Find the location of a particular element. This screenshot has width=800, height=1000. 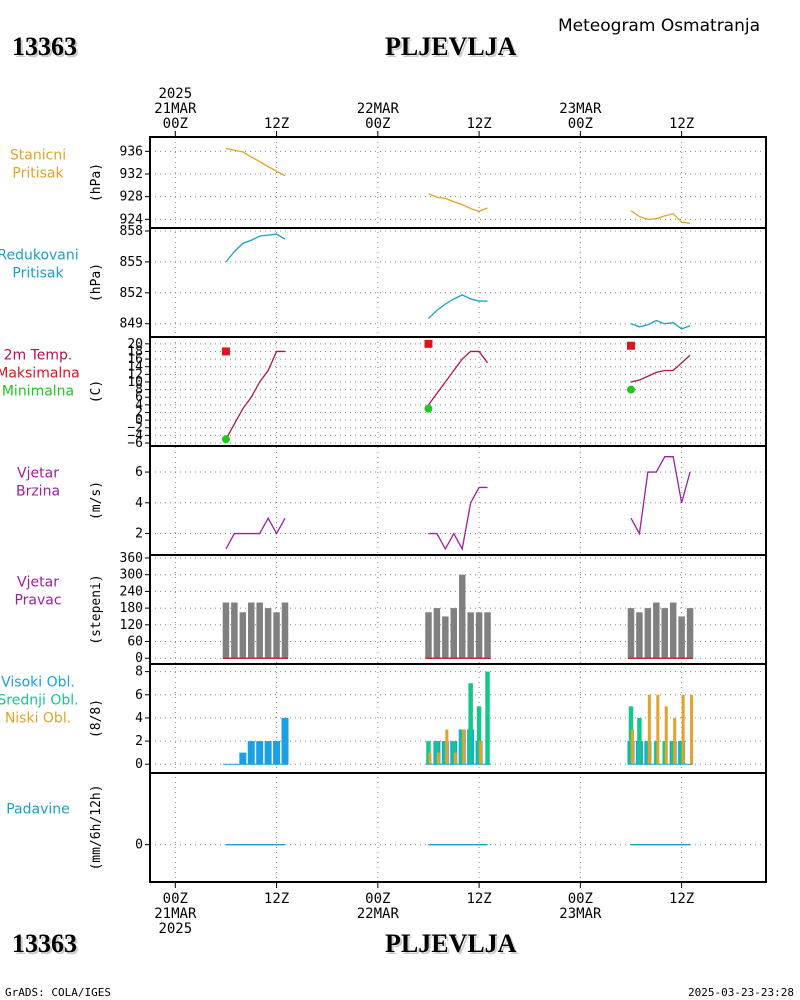

station-name: PLJEVLJA is located at coordinates (451, 46).